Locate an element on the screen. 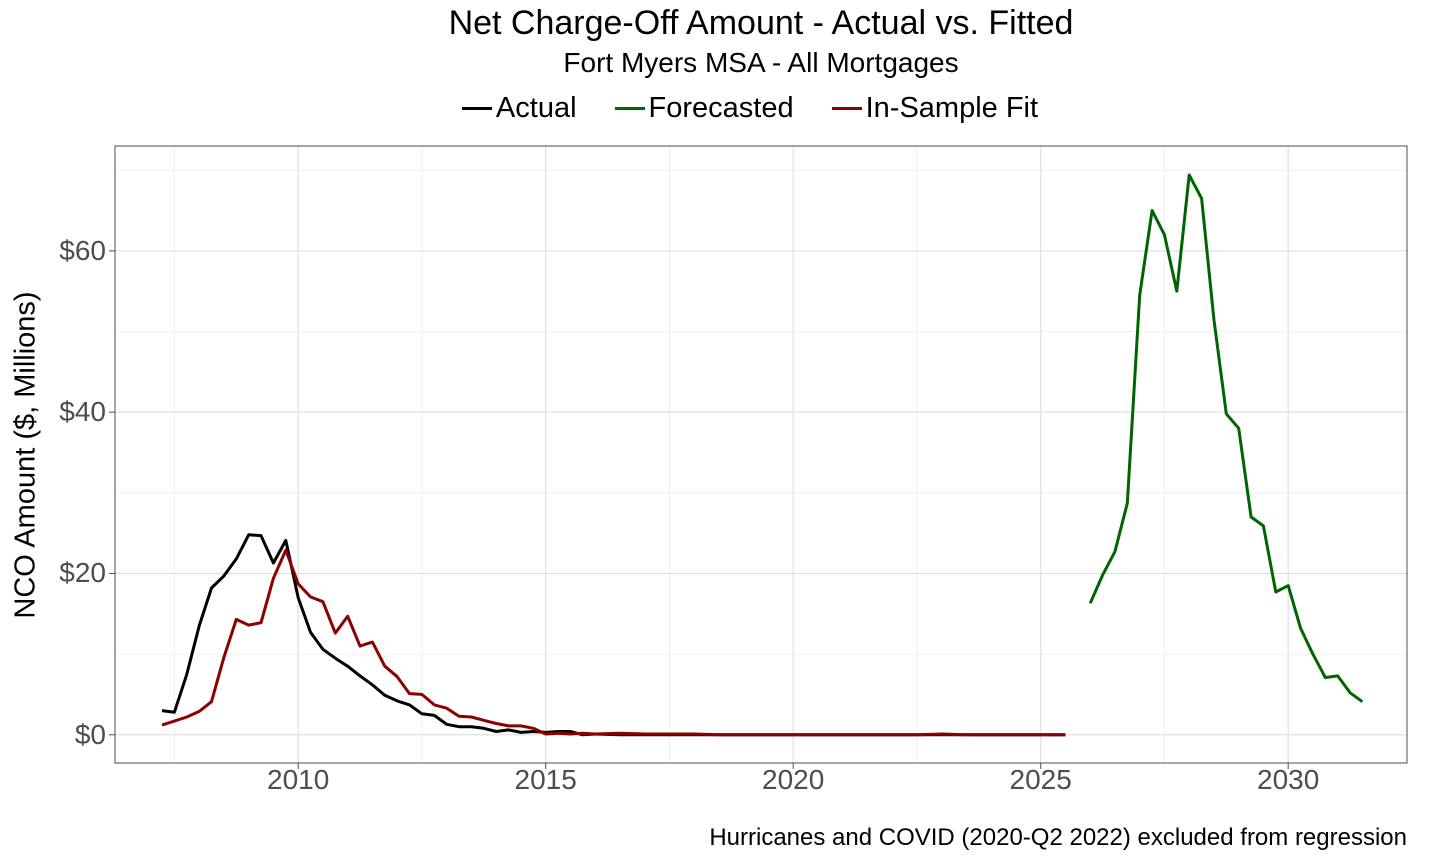  legend: Actual Forecasted In-Sample Fit is located at coordinates (715, 108).